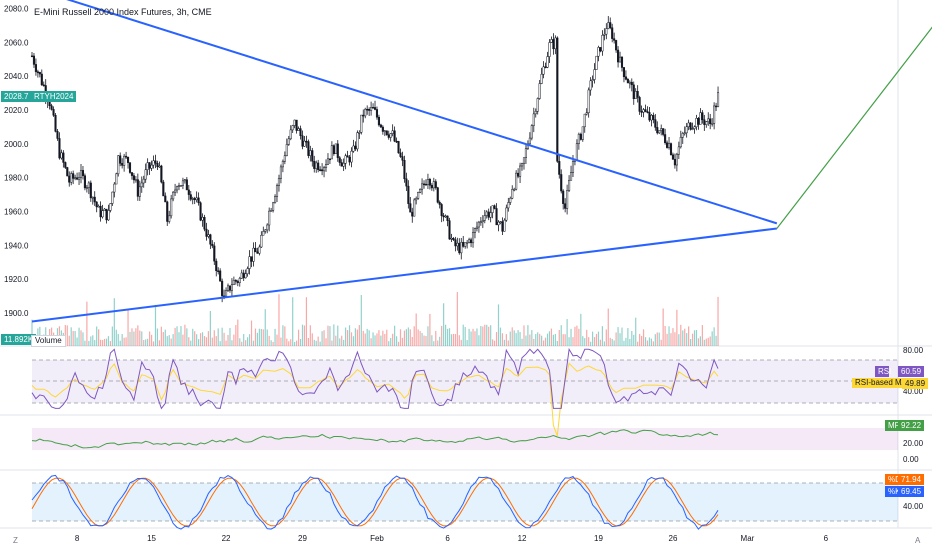 This screenshot has height=550, width=932. What do you see at coordinates (54, 96) in the screenshot?
I see `symbol-badge: RTYH2024` at bounding box center [54, 96].